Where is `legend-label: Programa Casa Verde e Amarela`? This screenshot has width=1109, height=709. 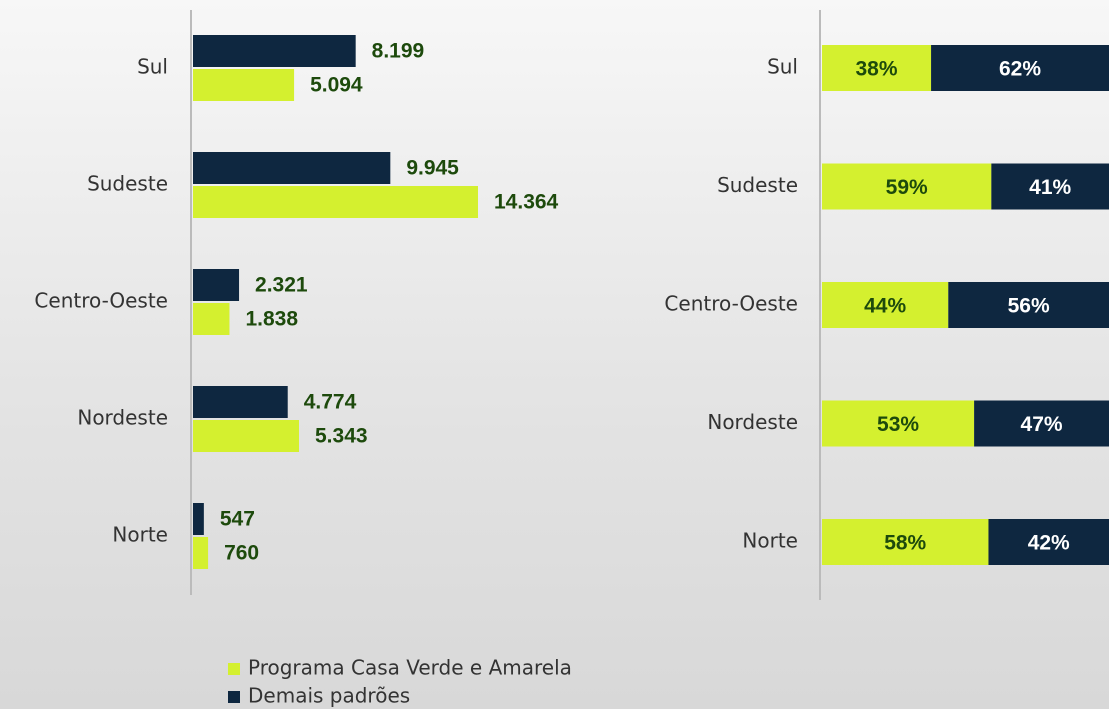 legend-label: Programa Casa Verde e Amarela is located at coordinates (410, 668).